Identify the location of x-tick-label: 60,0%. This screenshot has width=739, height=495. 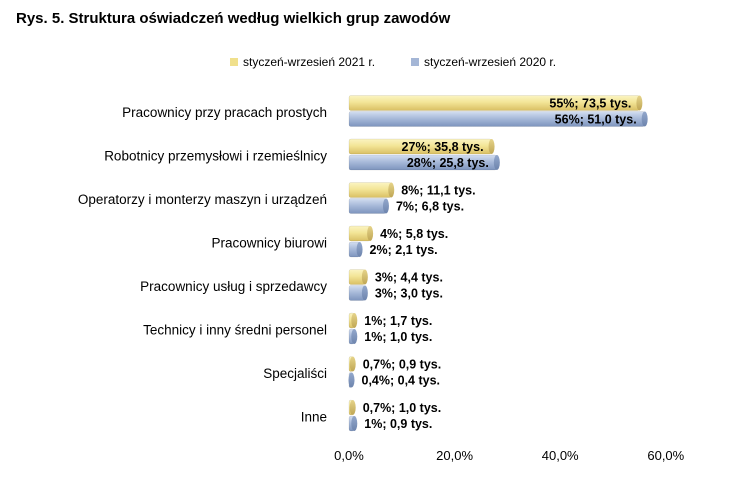
(665, 455).